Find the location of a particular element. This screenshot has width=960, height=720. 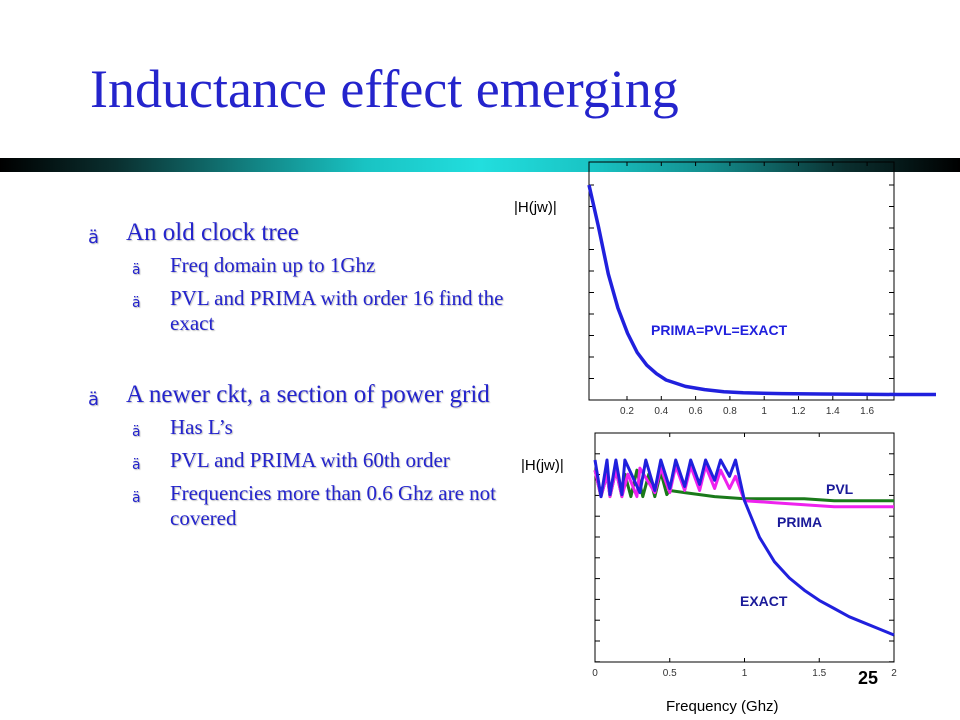

chart-bottom-ticks: 0 0.5 1 1.5 2 is located at coordinates (744, 555).